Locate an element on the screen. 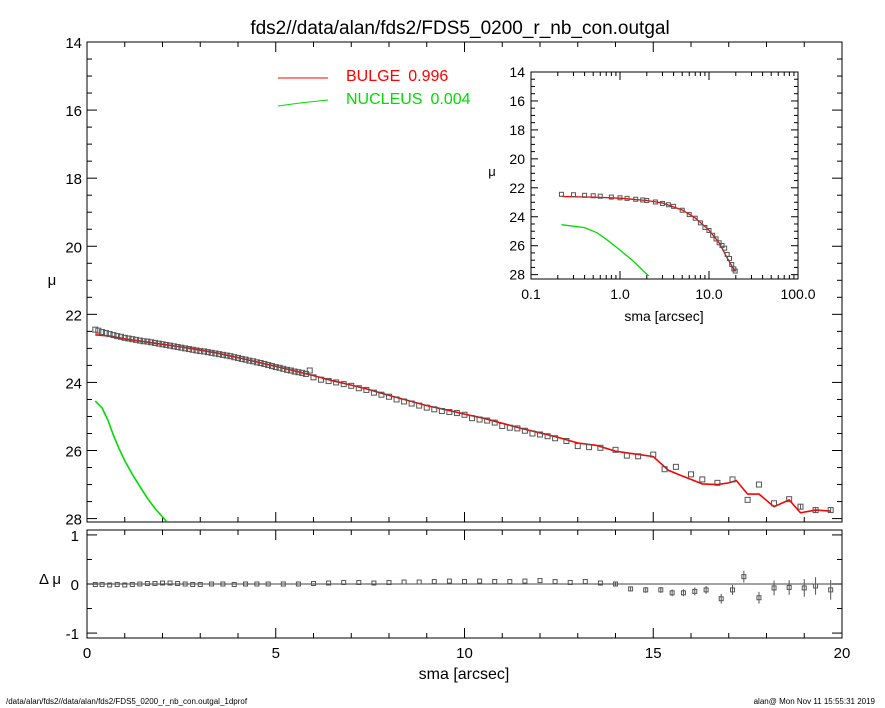  legend-bulge-label: BULGE 0.996 is located at coordinates (397, 76).